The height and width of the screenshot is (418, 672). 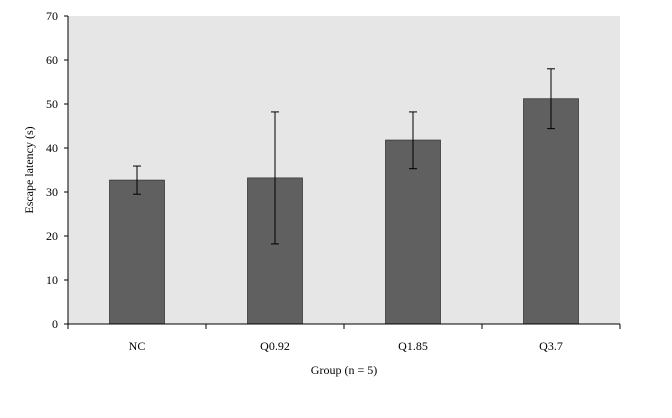 I want to click on y-tick-label: 30, so click(x=52, y=192).